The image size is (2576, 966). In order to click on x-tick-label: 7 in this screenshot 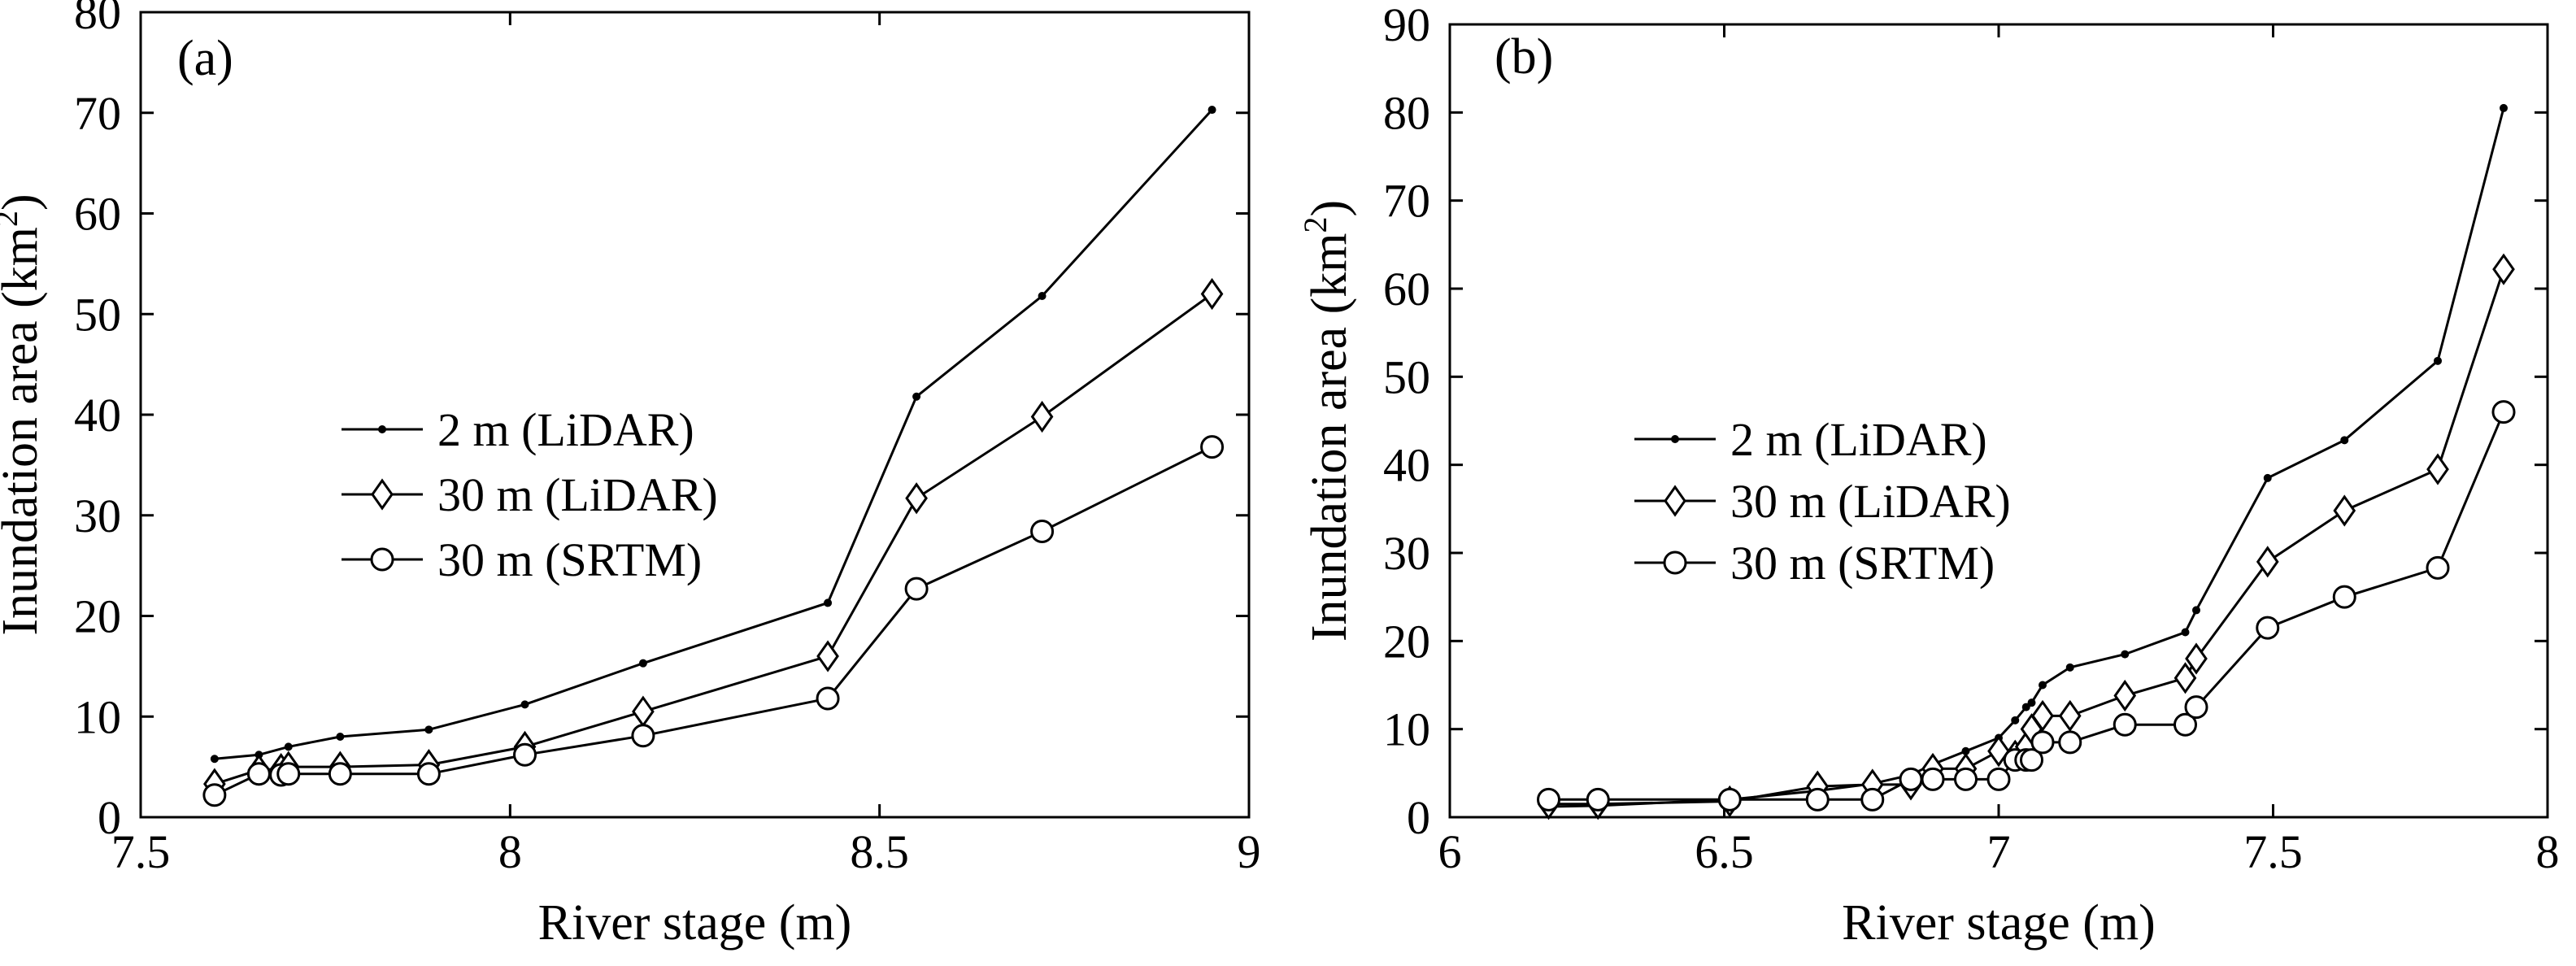, I will do `click(1999, 852)`.